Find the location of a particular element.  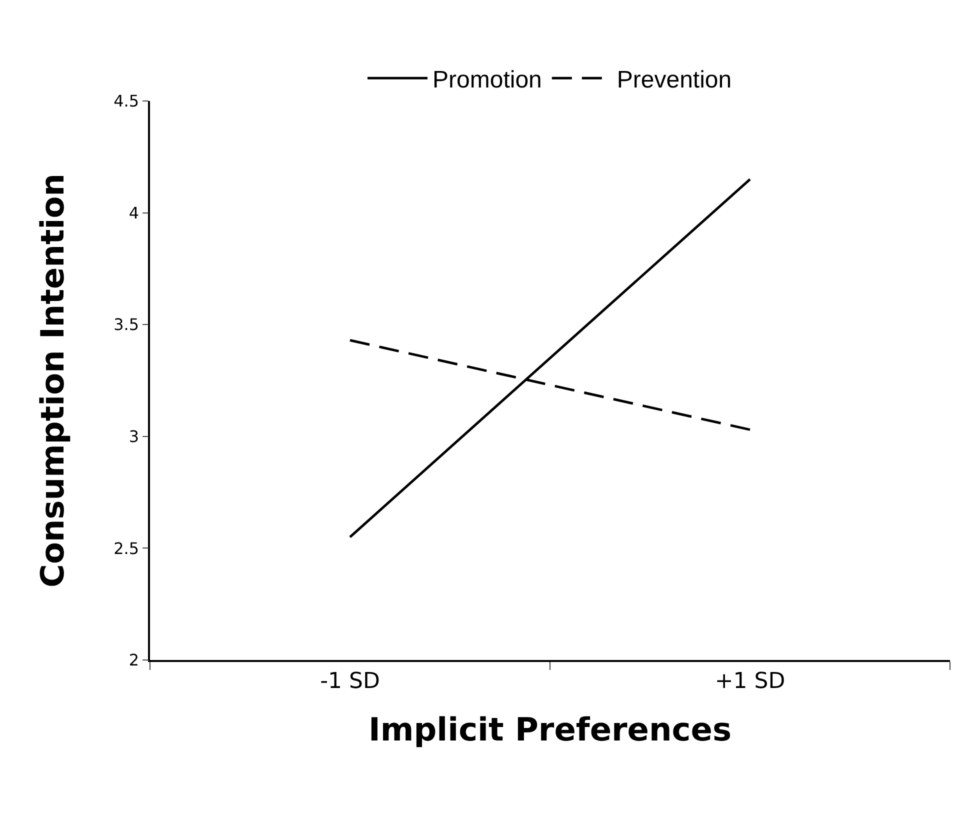

y-tick-label: 4.5 is located at coordinates (127, 101).